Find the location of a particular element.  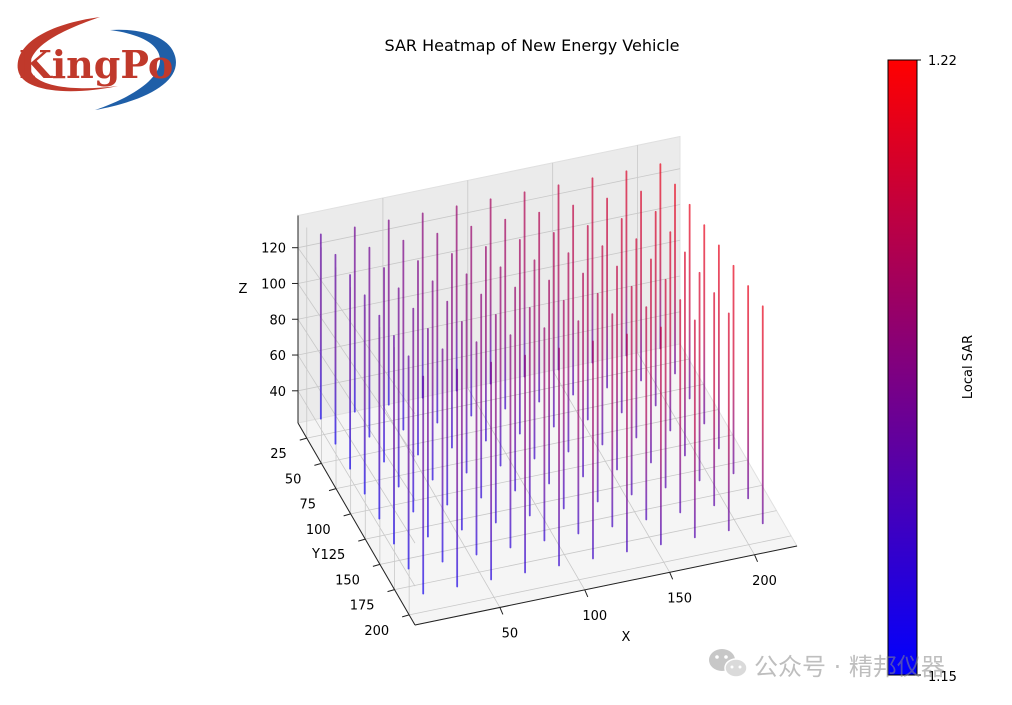

y-axis-line is located at coordinates (356, 524).